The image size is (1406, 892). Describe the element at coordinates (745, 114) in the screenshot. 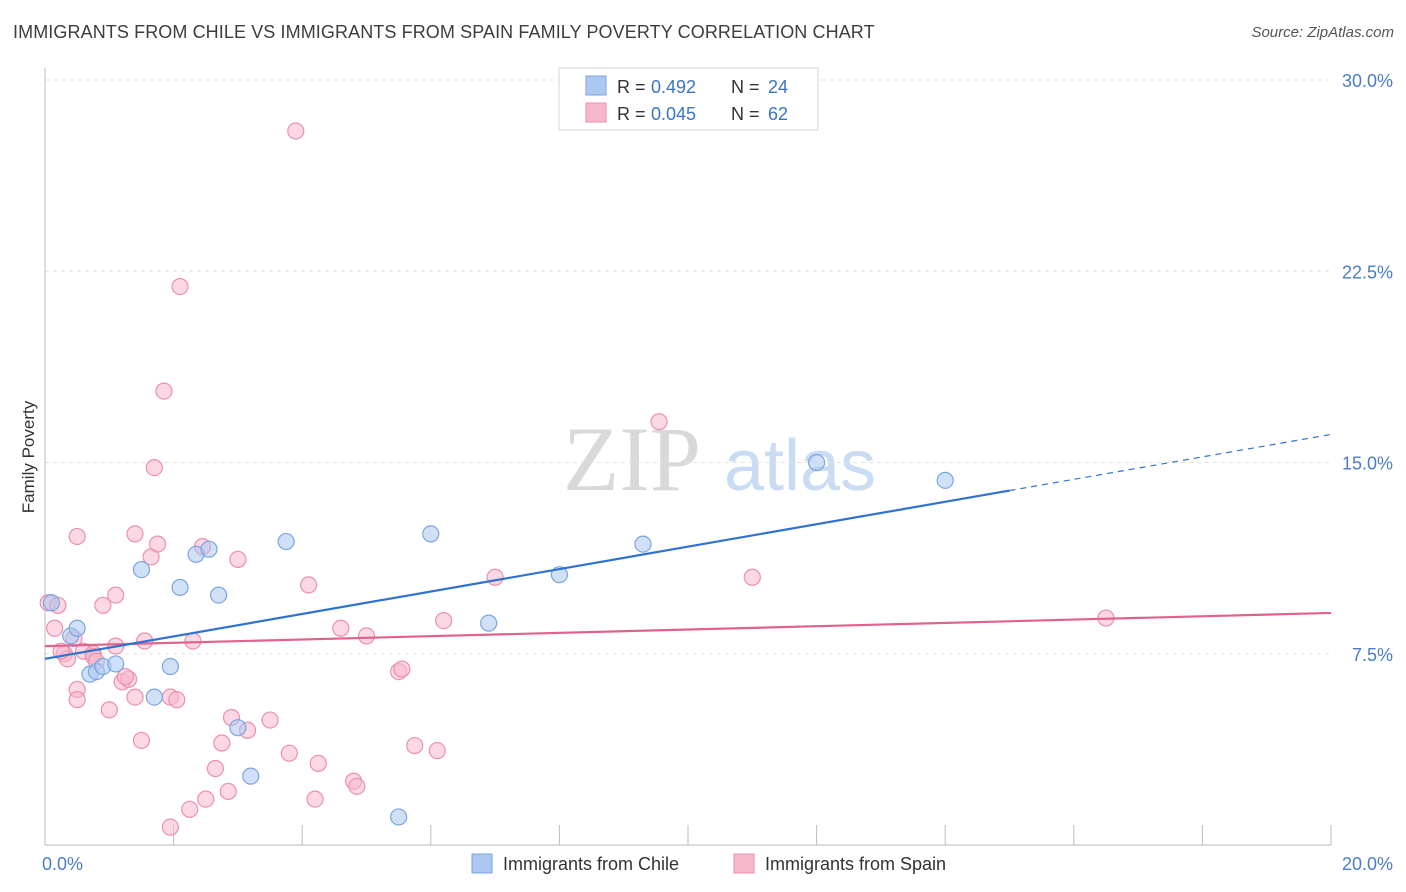

I see `stats-n-label-spain: N =` at that location.